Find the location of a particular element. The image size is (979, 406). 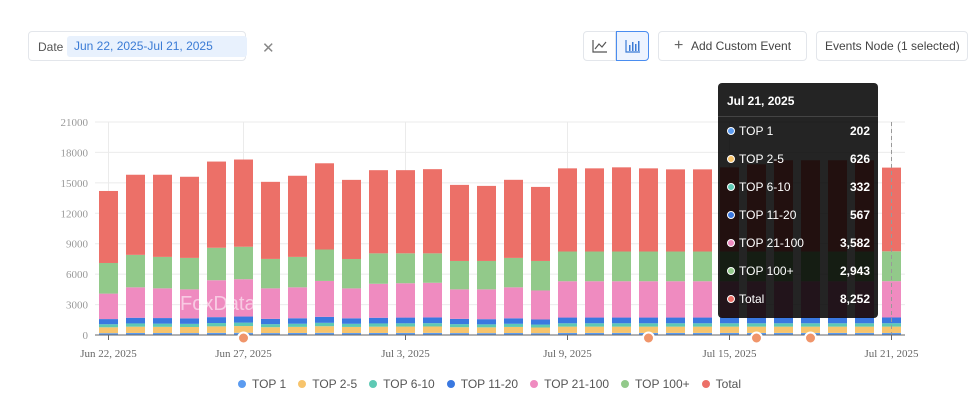

legend-item: Total is located at coordinates (721, 384).